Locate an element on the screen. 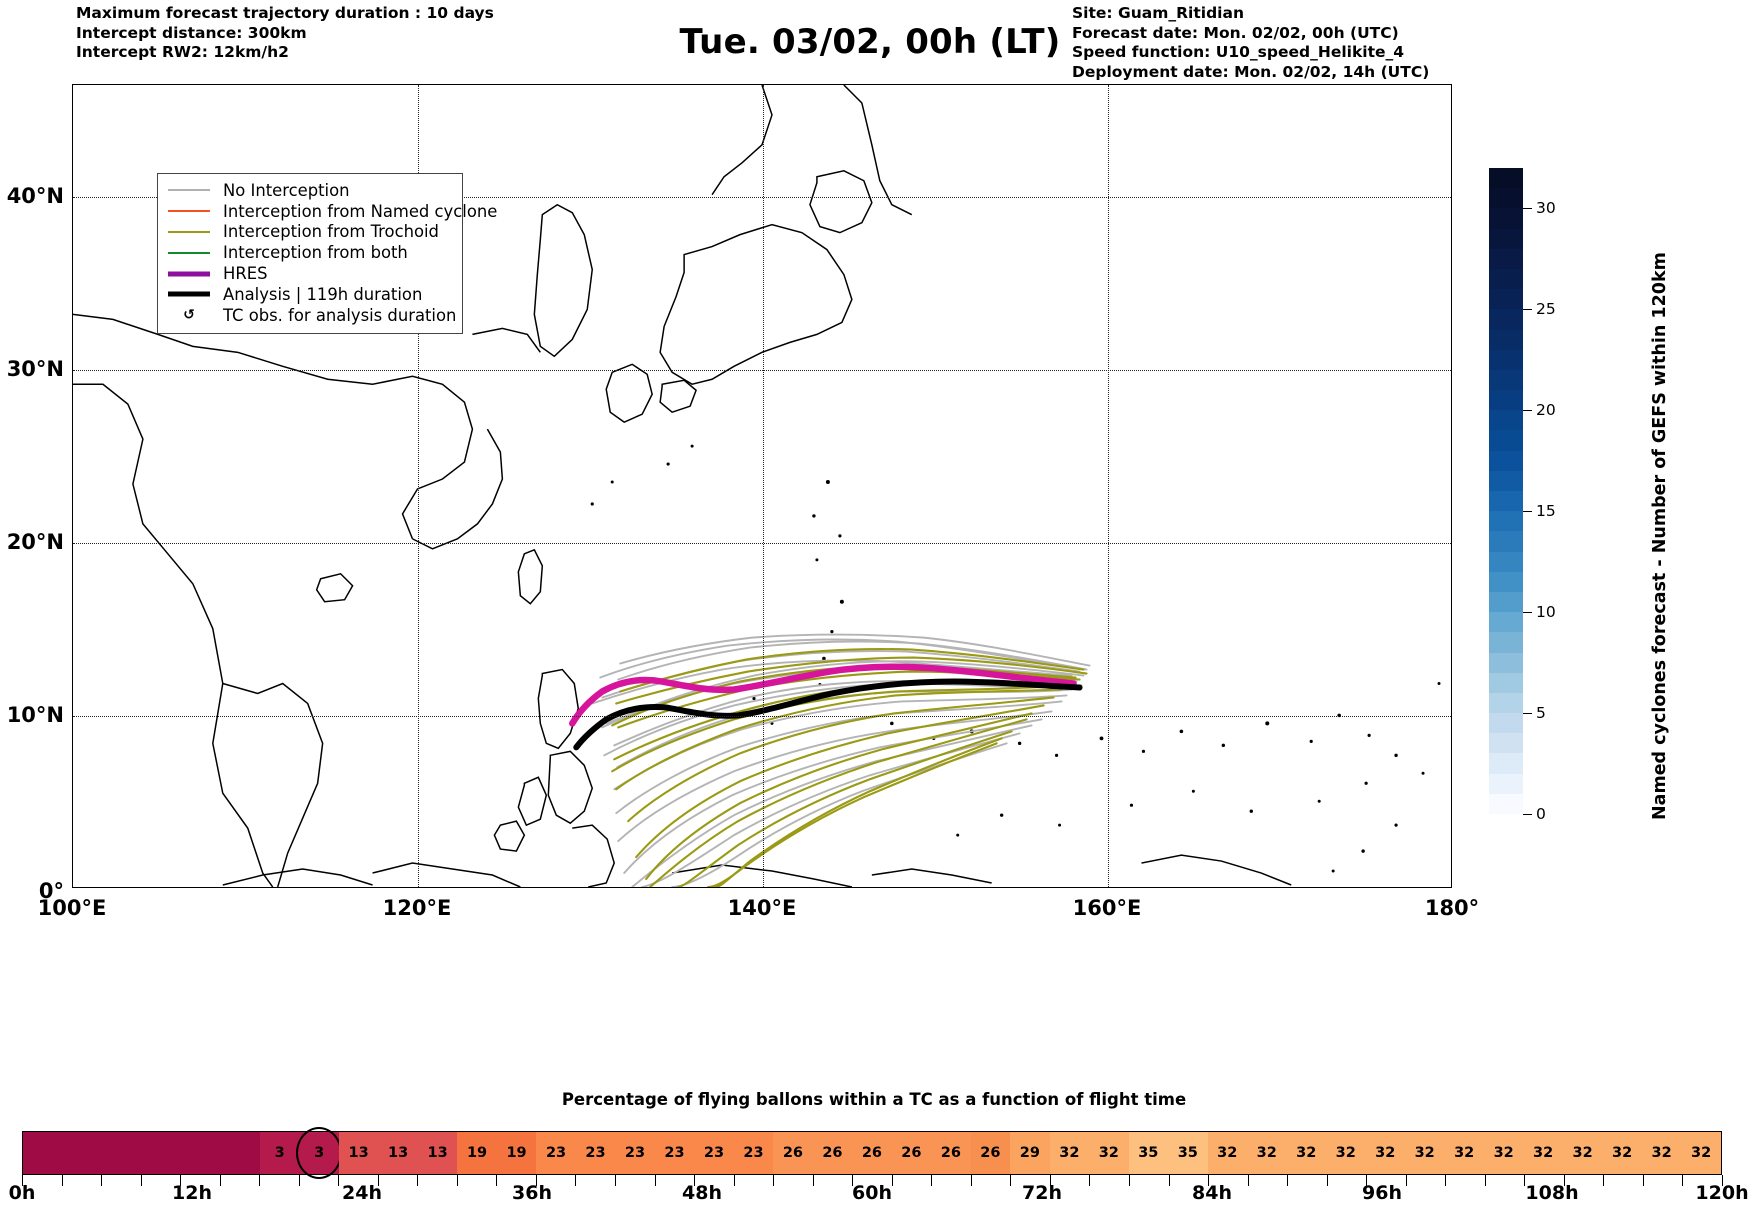  percentage-cell-11: 19 is located at coordinates (477, 1153).